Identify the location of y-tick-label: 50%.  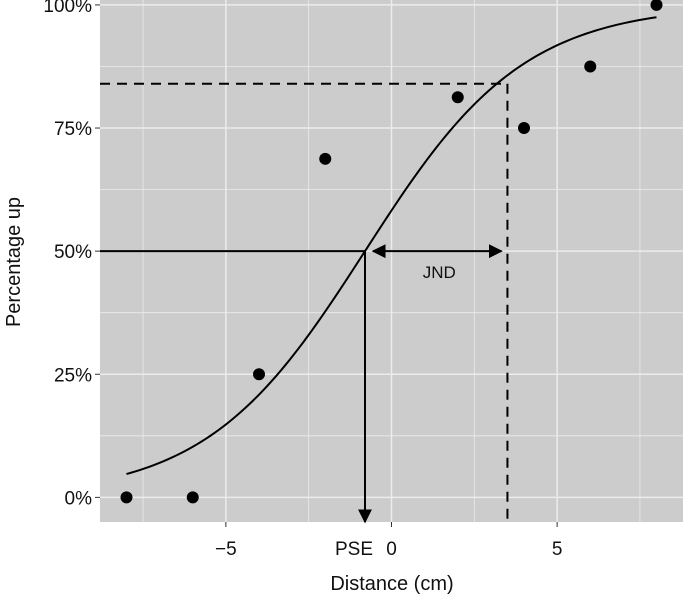
(73, 252).